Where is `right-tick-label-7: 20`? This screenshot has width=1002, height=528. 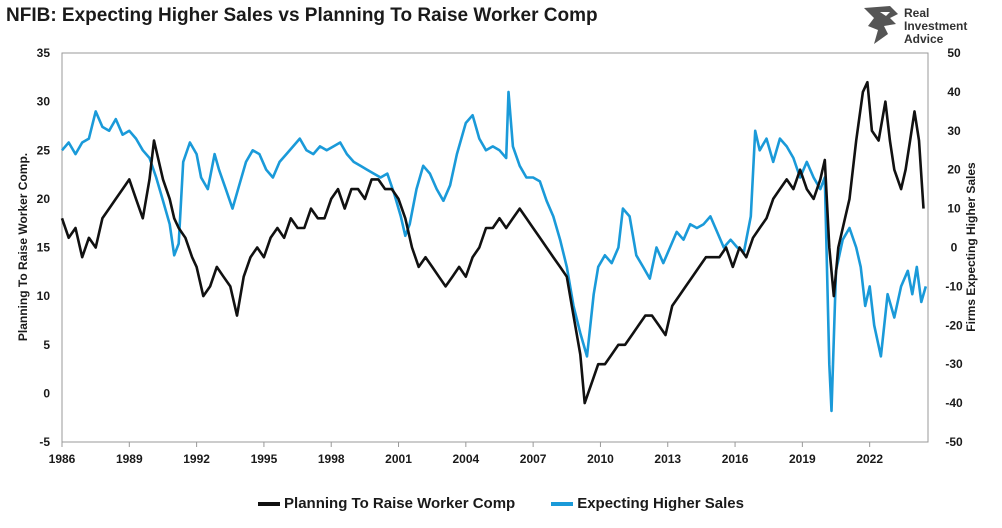
right-tick-label-7: 20 is located at coordinates (954, 170).